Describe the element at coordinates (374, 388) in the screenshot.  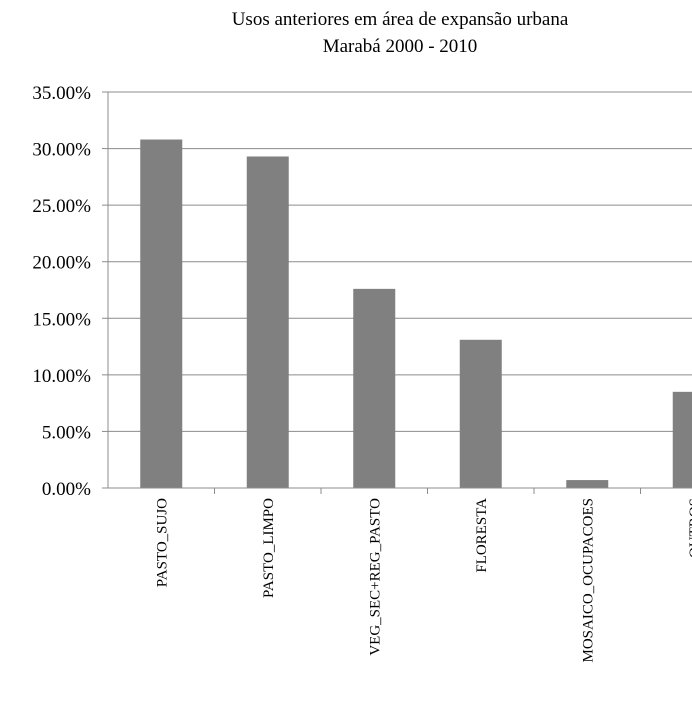
I see `bar-veg-sec-reg-pasto` at that location.